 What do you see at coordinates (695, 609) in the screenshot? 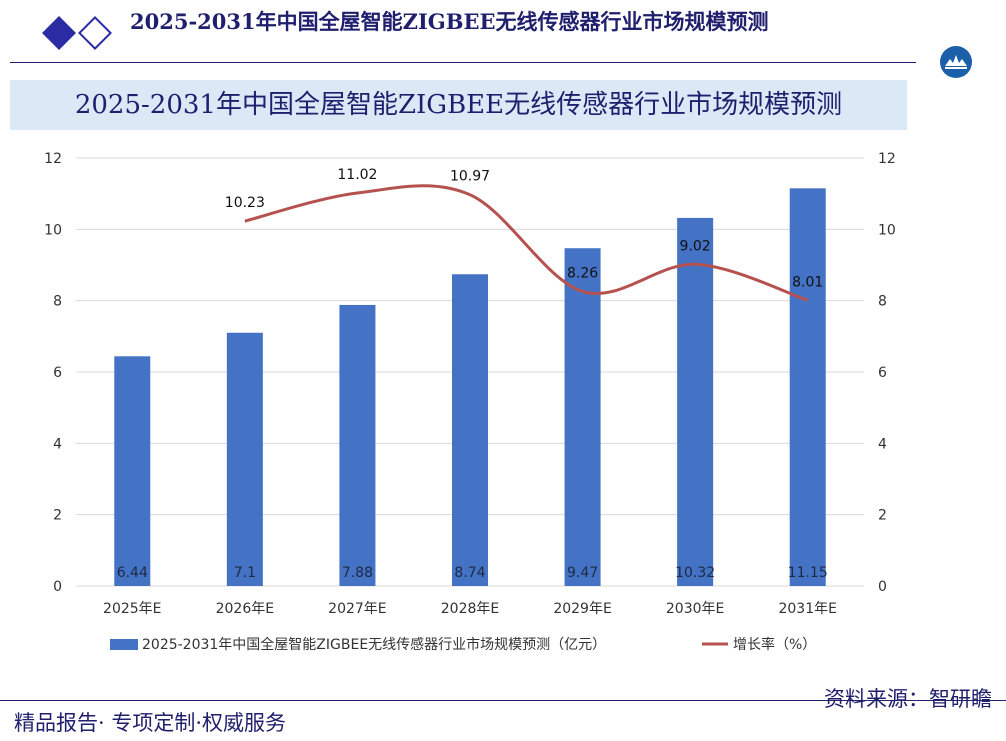
I see `x-axis-tick-label: 2030年E` at bounding box center [695, 609].